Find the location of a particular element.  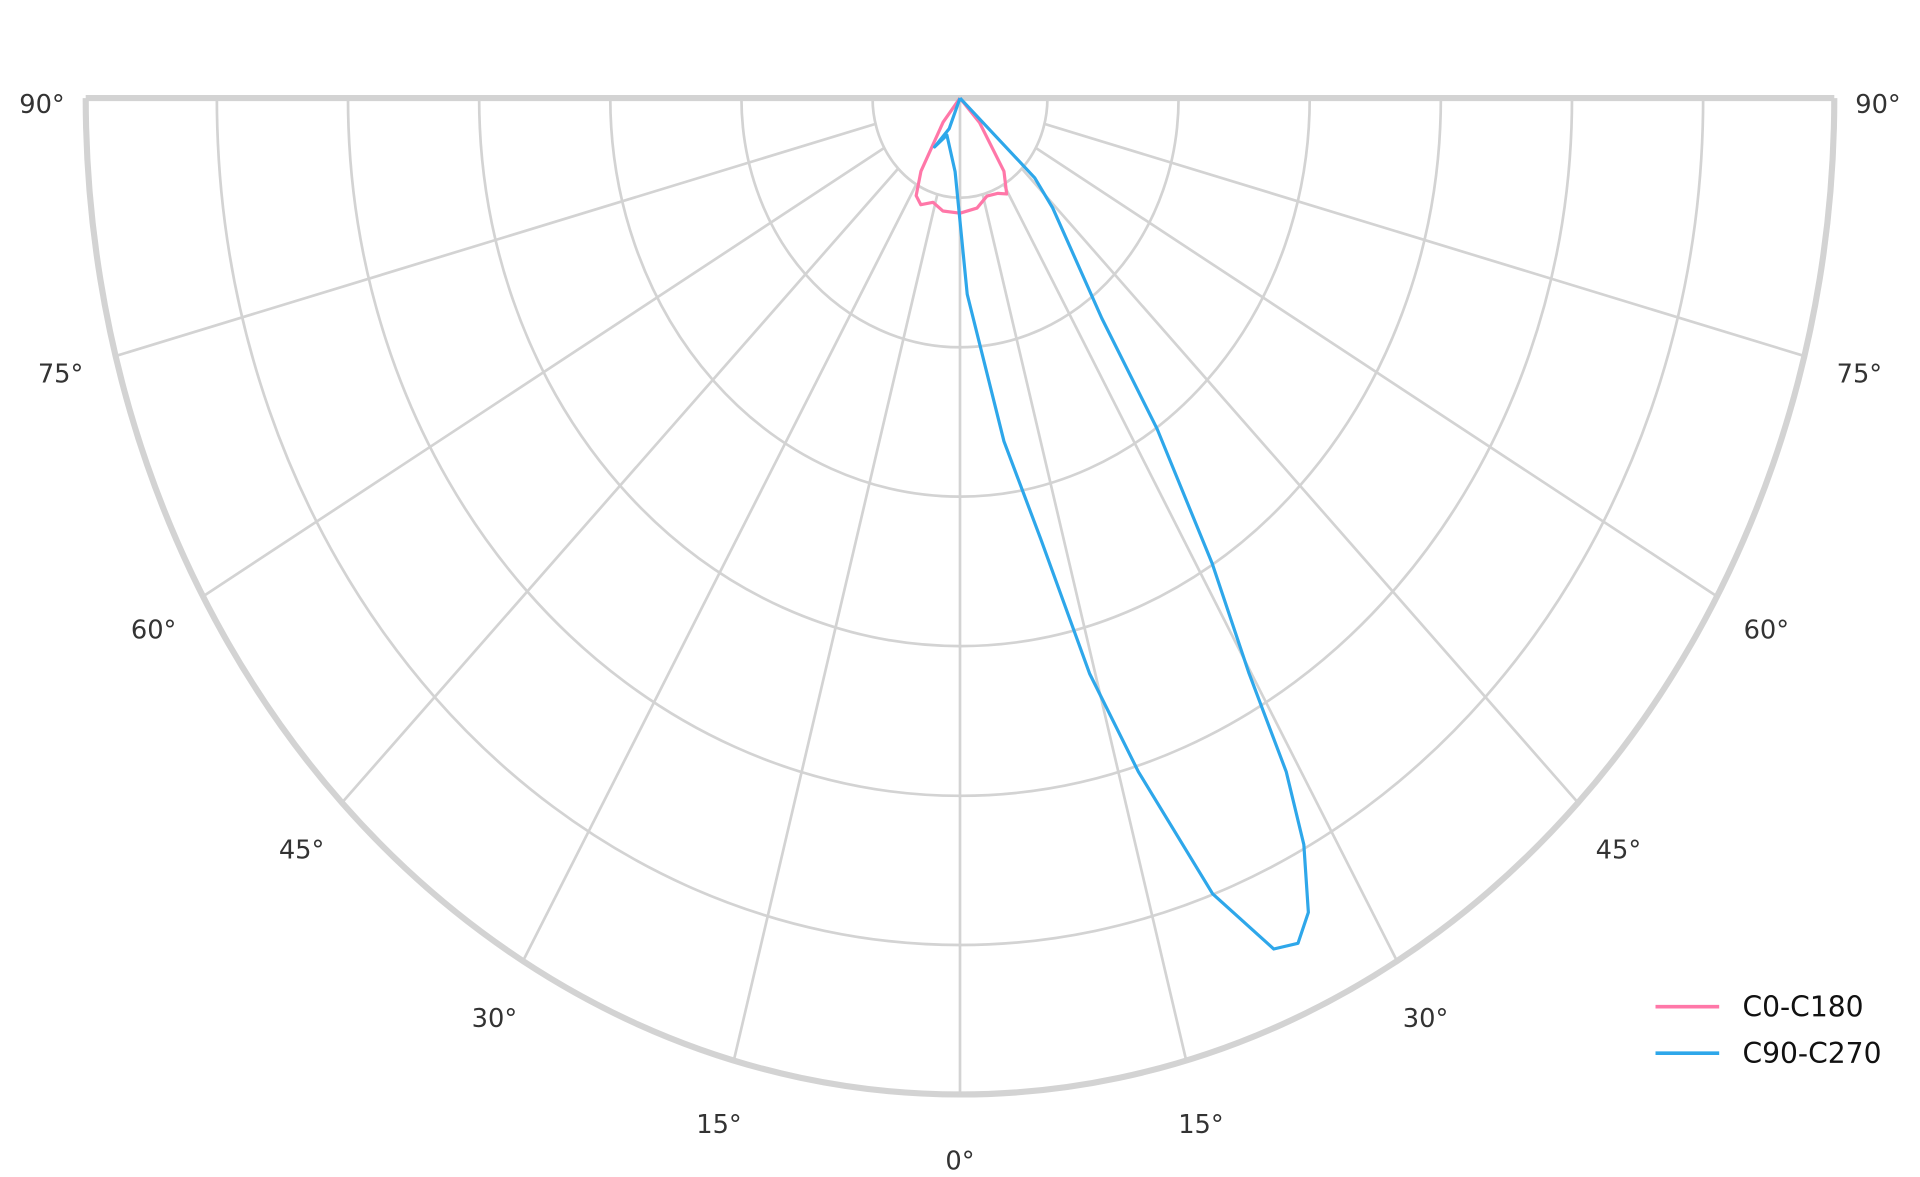

series-line-c90-c270 is located at coordinates (1121, 524).